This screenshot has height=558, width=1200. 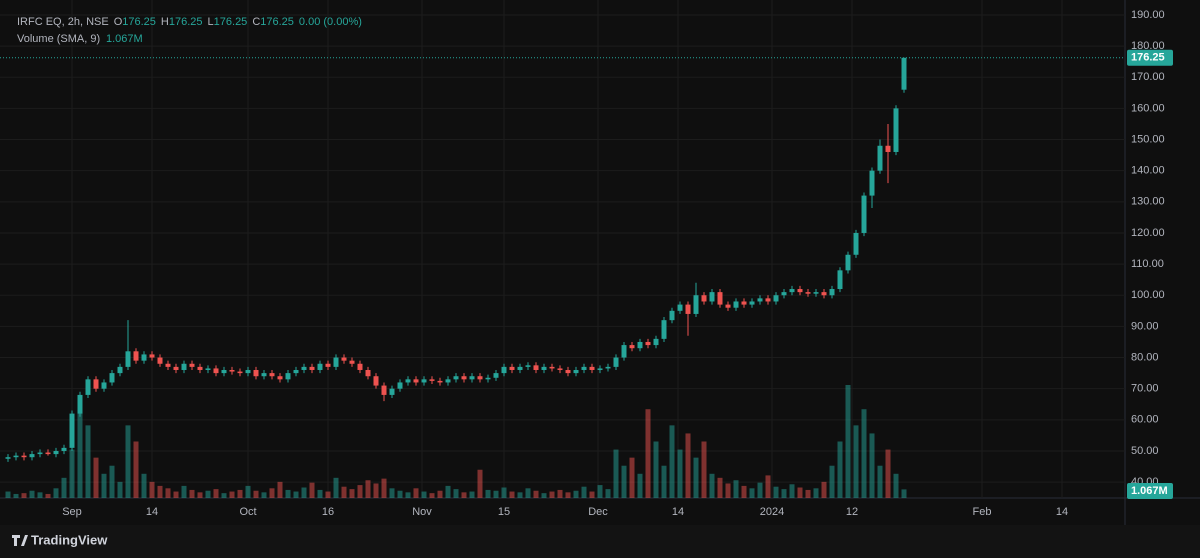 I want to click on x-tick-label: 15, so click(x=504, y=512).